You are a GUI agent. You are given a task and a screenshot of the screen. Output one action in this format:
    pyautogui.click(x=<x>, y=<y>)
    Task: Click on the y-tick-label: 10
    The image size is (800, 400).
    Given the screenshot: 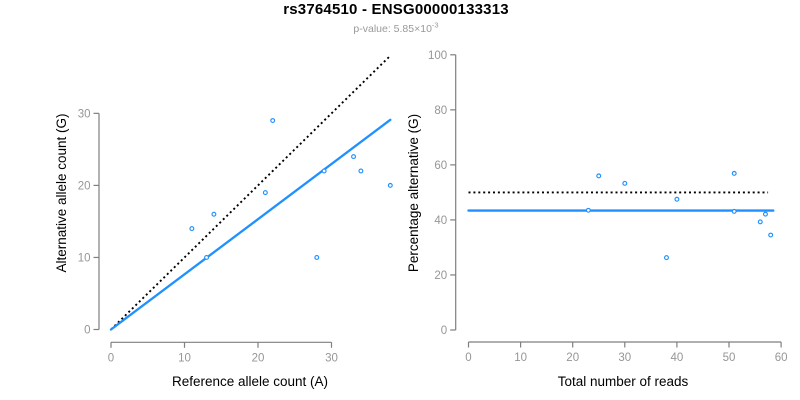 What is the action you would take?
    pyautogui.click(x=84, y=258)
    